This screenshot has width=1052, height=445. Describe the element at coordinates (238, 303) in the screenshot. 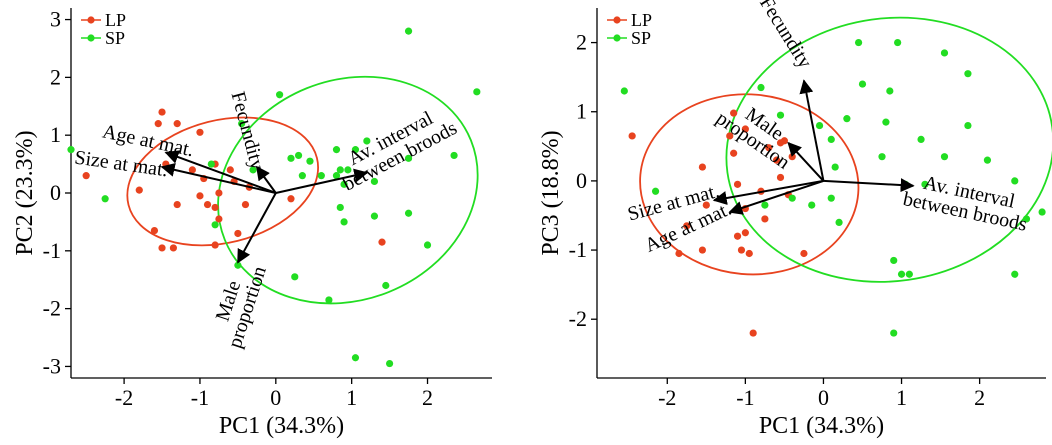

I see `loading-label: Maleproportion` at that location.